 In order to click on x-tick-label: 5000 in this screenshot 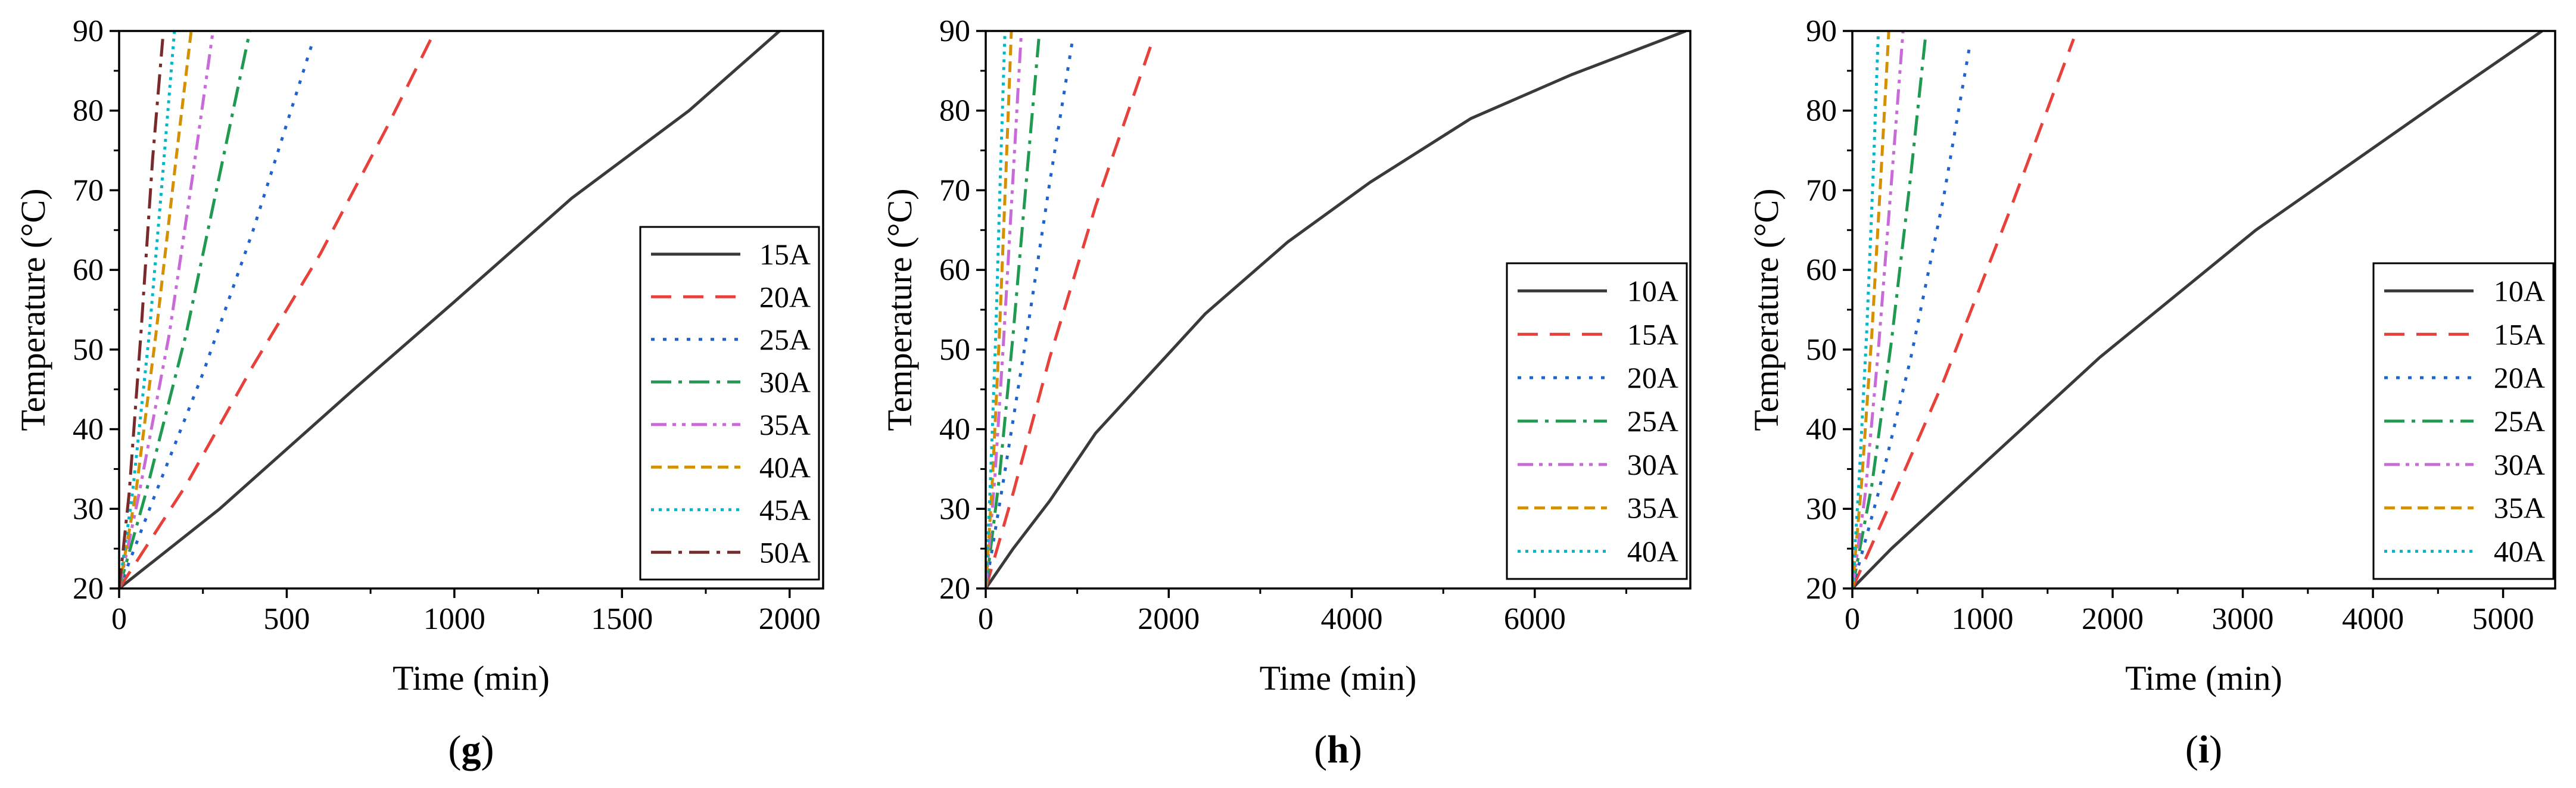, I will do `click(2503, 619)`.